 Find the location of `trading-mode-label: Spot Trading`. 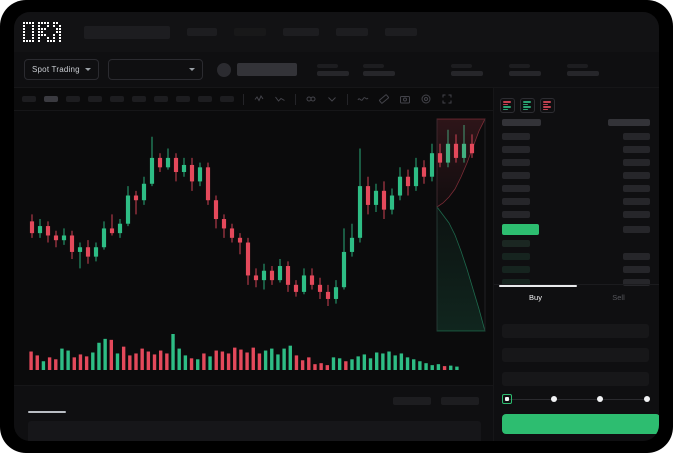

trading-mode-label: Spot Trading is located at coordinates (56, 69).